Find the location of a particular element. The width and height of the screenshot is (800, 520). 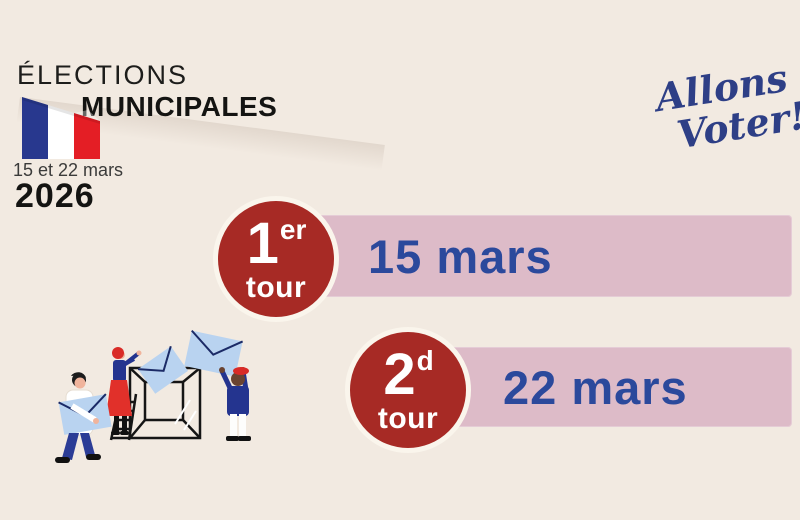

election-dates-label: 15 et 22 mars is located at coordinates (68, 170).